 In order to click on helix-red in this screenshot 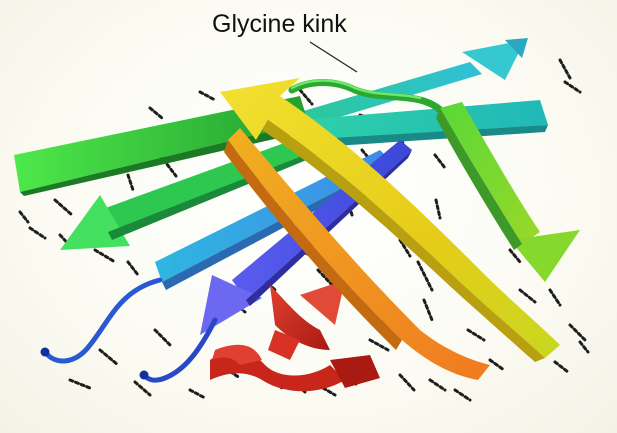, I will do `click(295, 336)`.